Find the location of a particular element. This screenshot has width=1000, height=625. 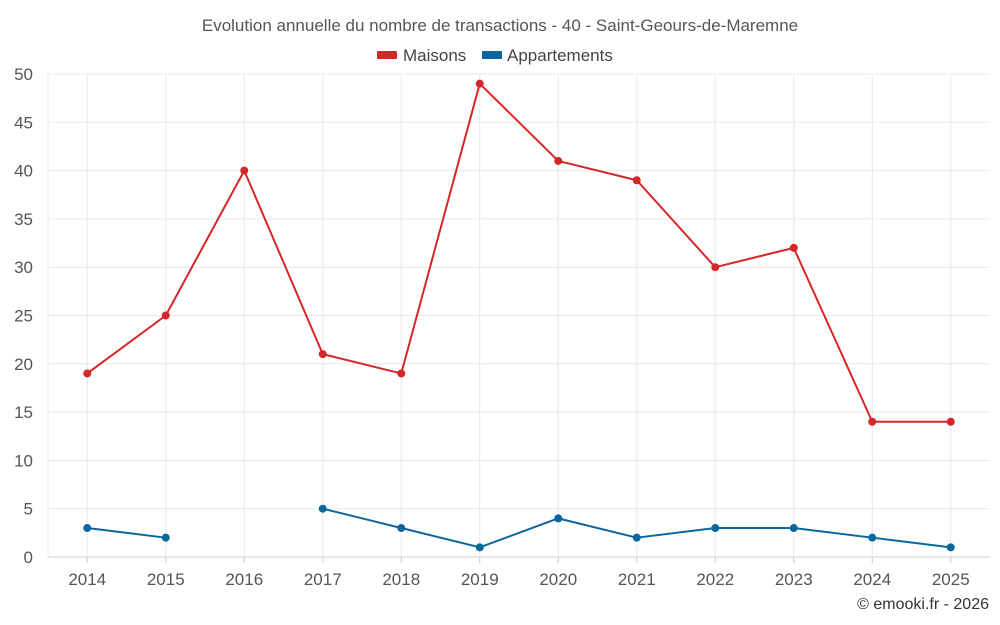

x-tick-label: 2024 is located at coordinates (872, 579).